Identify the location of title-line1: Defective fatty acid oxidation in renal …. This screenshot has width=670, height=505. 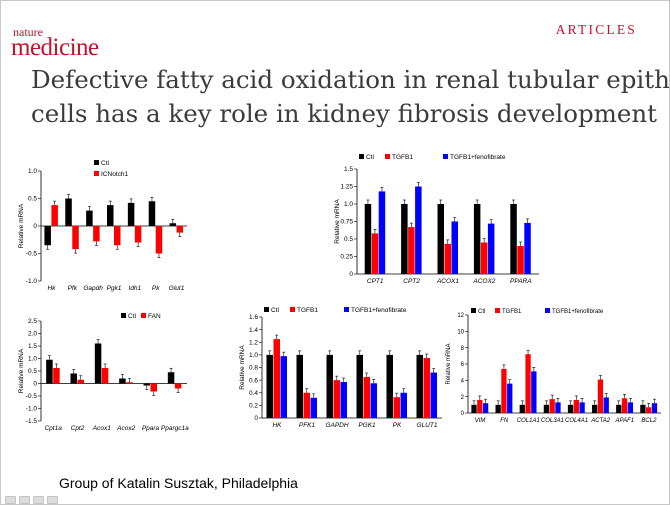
(350, 79).